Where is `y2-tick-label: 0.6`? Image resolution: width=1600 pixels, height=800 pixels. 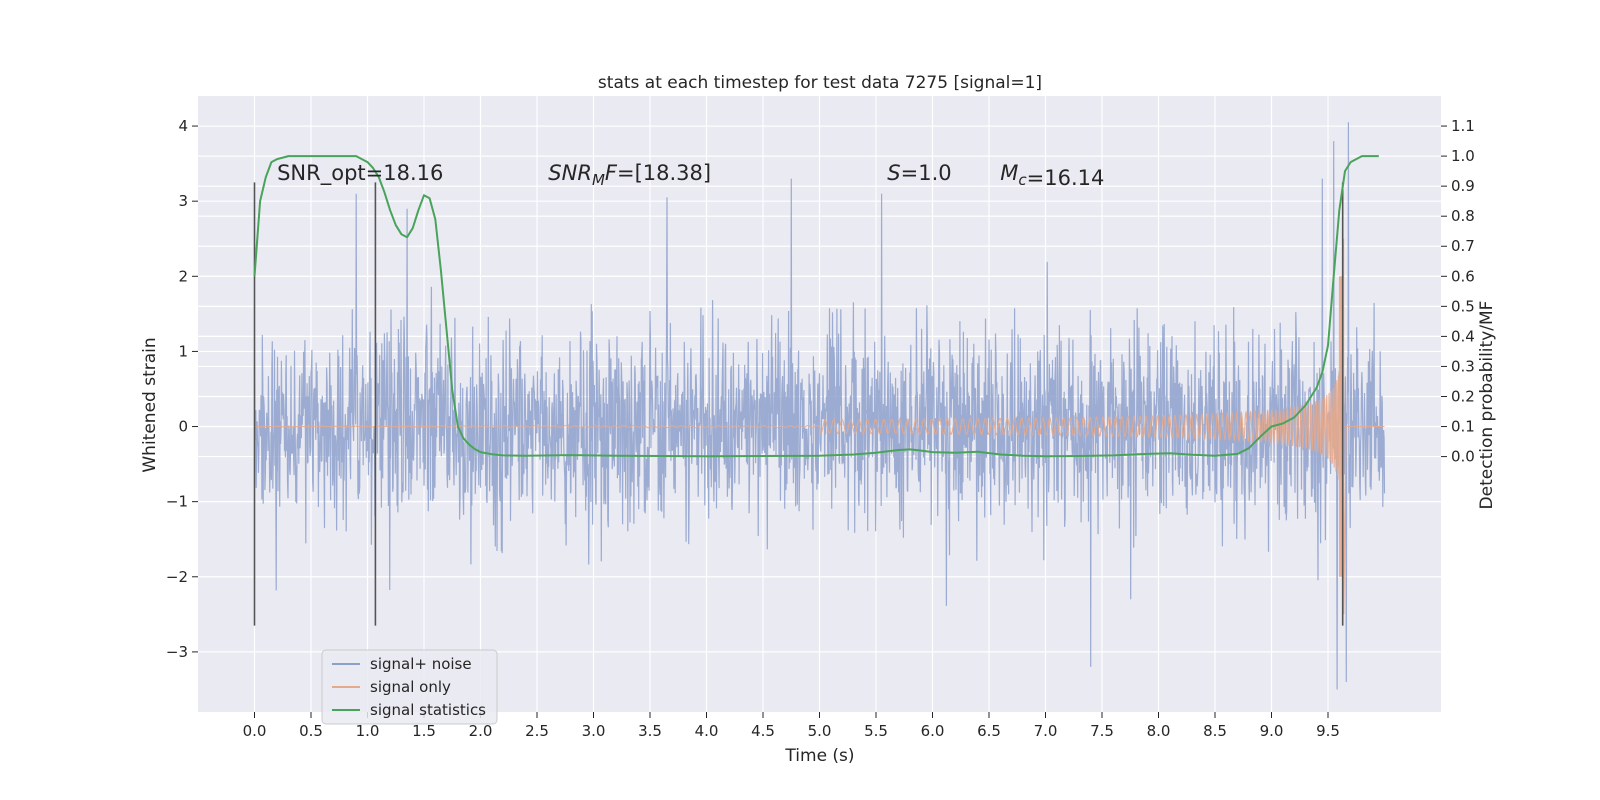
y2-tick-label: 0.6 is located at coordinates (1463, 276).